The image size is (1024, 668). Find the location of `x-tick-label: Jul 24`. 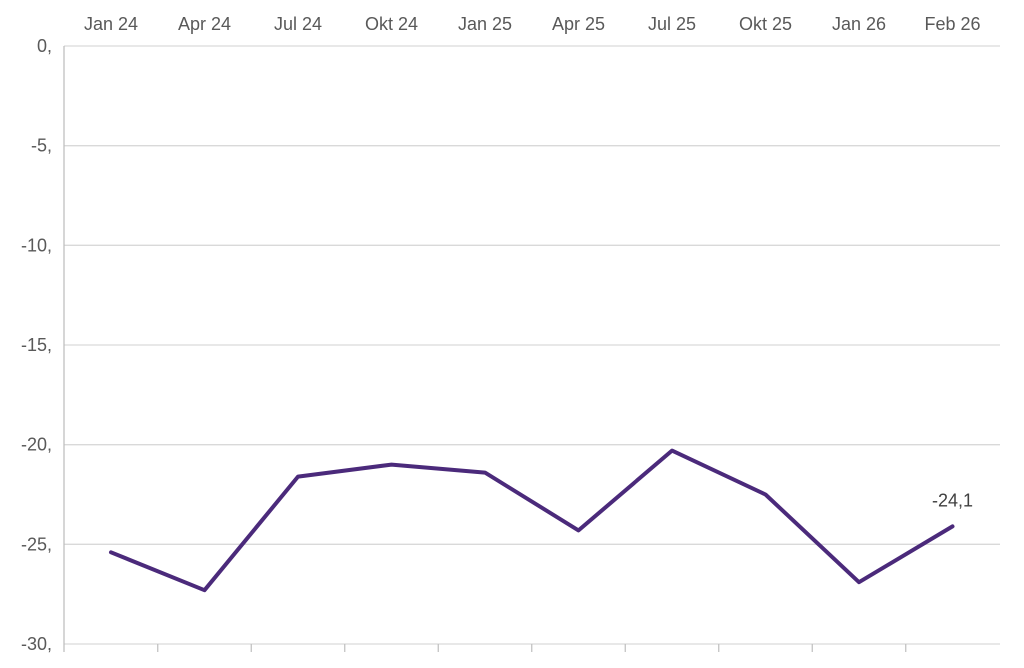

x-tick-label: Jul 24 is located at coordinates (298, 24).